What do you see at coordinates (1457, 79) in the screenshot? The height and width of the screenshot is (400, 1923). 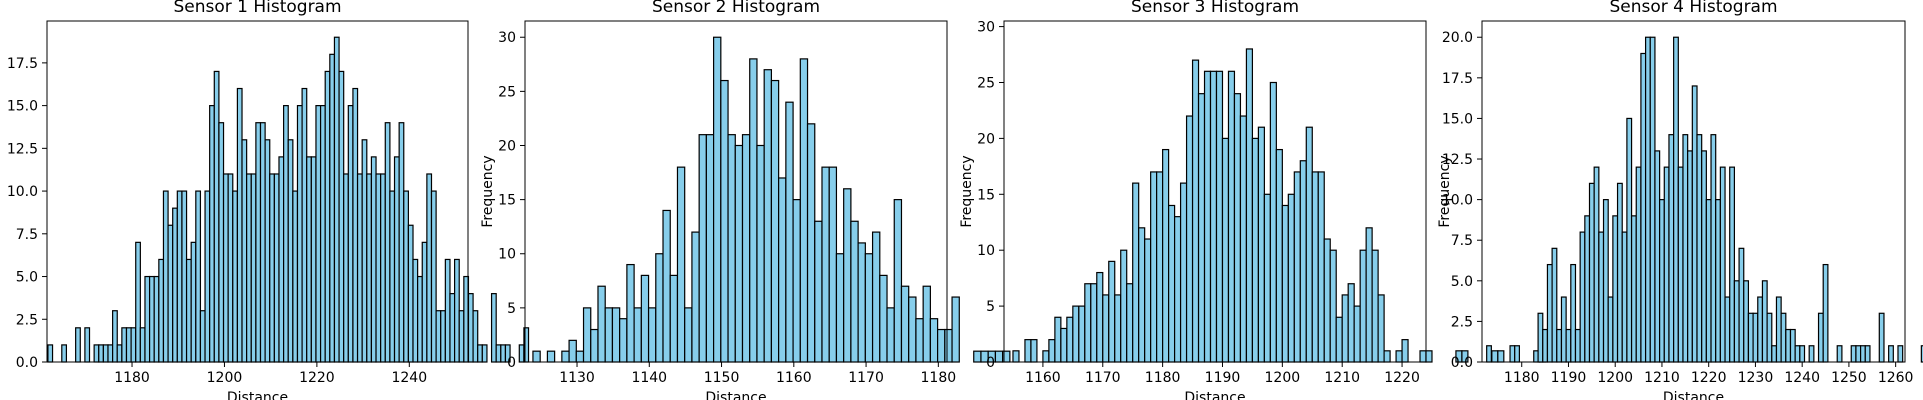 I see `y-tick-label: 17.5` at bounding box center [1457, 79].